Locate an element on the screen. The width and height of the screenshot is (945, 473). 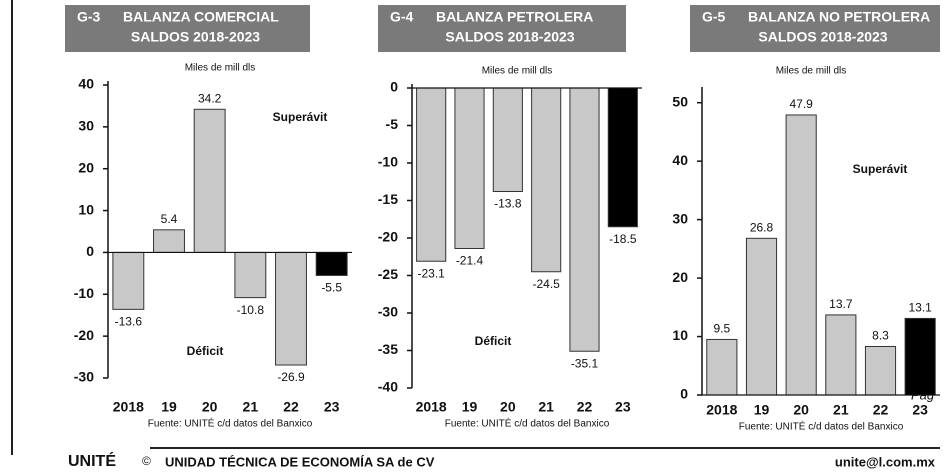
y-tick-label: -25 is located at coordinates (388, 274).